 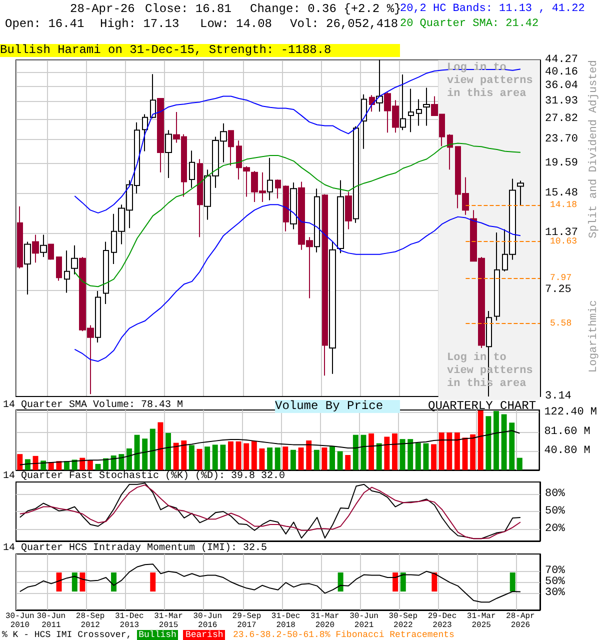 I want to click on line-series, so click(x=270, y=583).